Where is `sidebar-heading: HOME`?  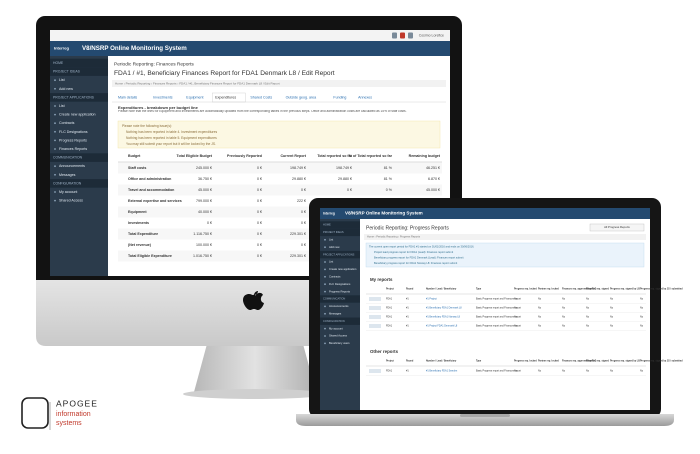
sidebar-heading: HOME is located at coordinates (58, 63).